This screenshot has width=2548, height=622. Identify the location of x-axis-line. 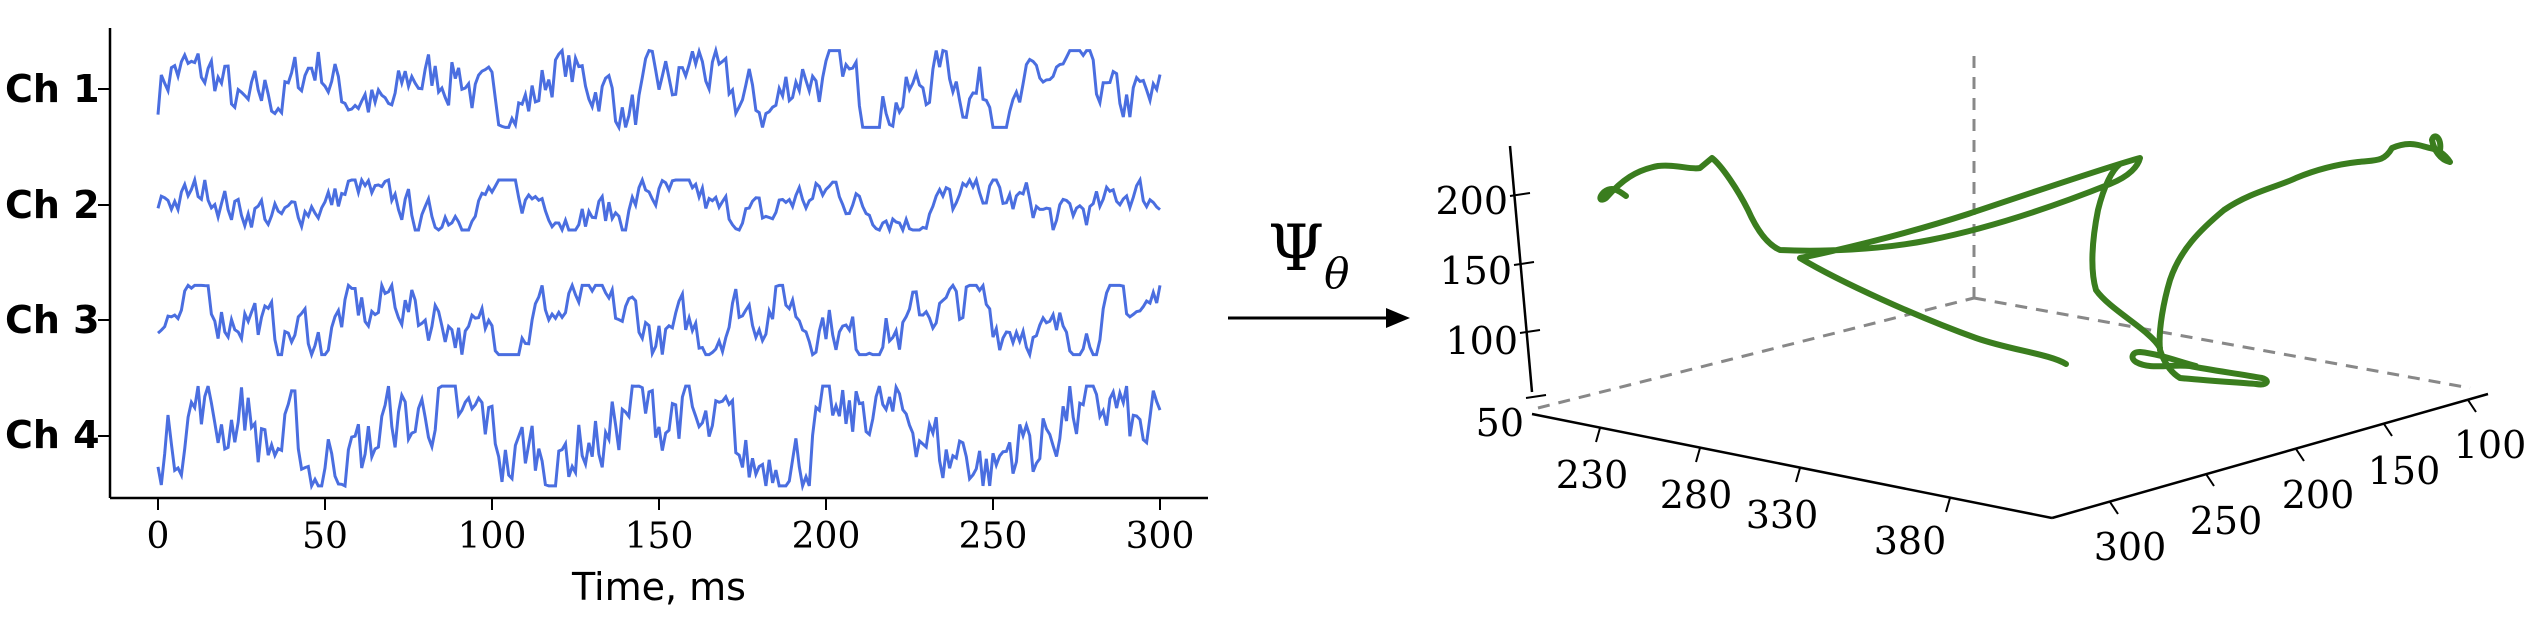
(1792, 466).